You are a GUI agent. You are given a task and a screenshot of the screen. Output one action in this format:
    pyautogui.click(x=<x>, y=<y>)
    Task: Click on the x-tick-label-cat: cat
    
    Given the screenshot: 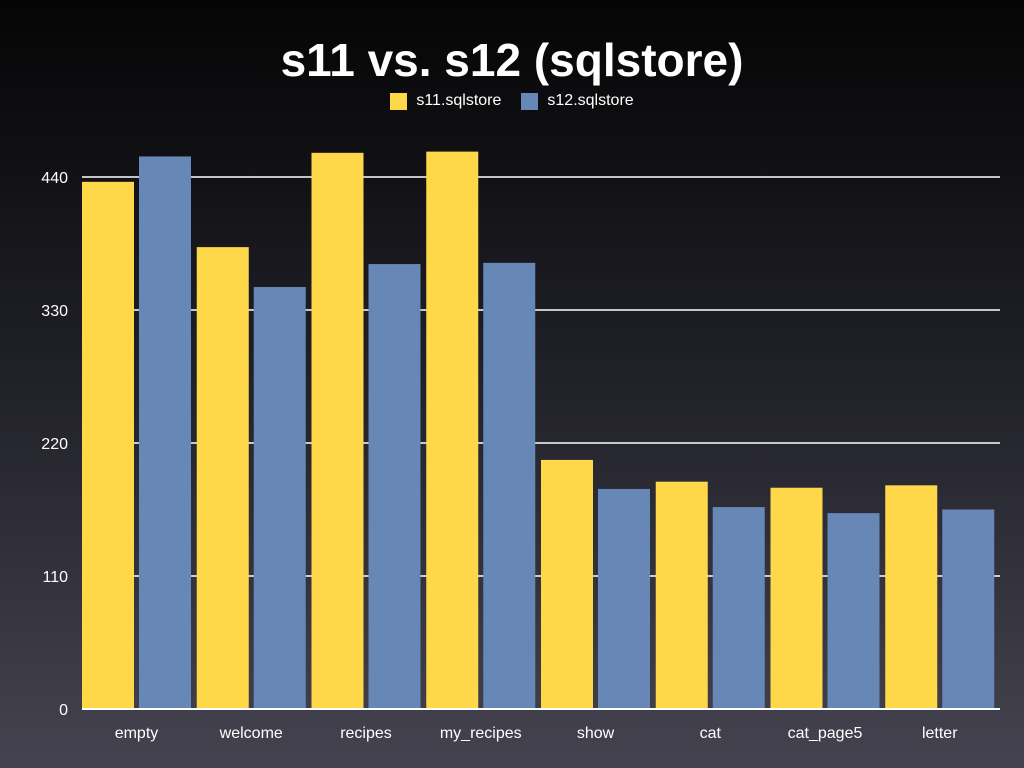 What is the action you would take?
    pyautogui.click(x=711, y=733)
    